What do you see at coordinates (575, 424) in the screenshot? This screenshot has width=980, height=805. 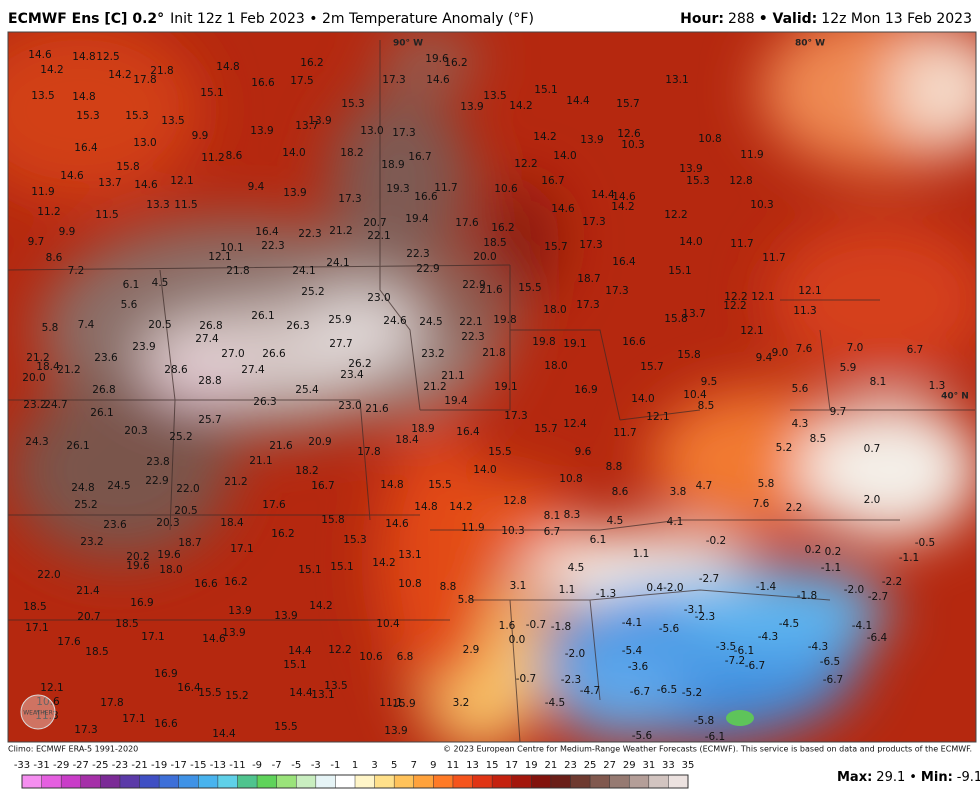 I see `map-value-label: 12.4` at bounding box center [575, 424].